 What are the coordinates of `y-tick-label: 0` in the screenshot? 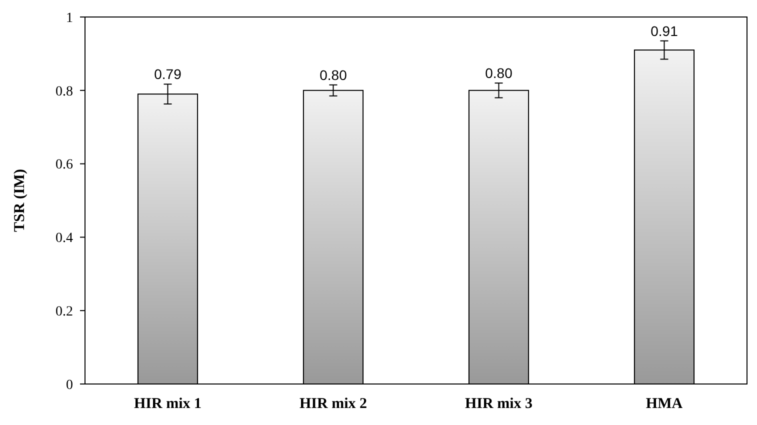 It's located at (69, 385).